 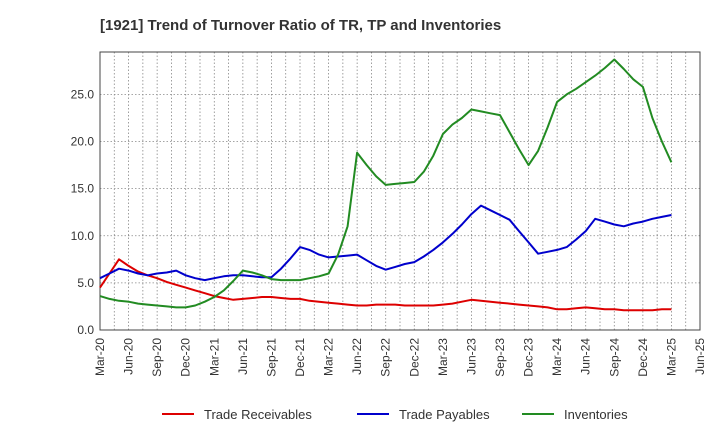 I want to click on x-tick-label: Mar-21, so click(x=214, y=357).